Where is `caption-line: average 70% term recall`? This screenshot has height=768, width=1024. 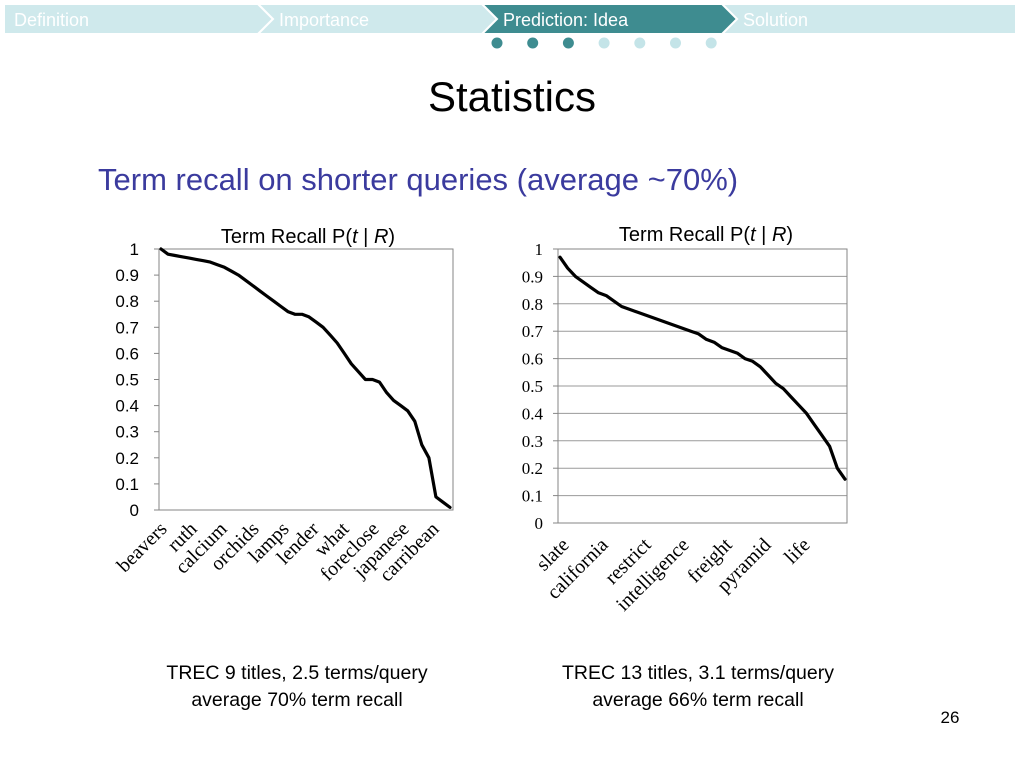 caption-line: average 70% term recall is located at coordinates (297, 700).